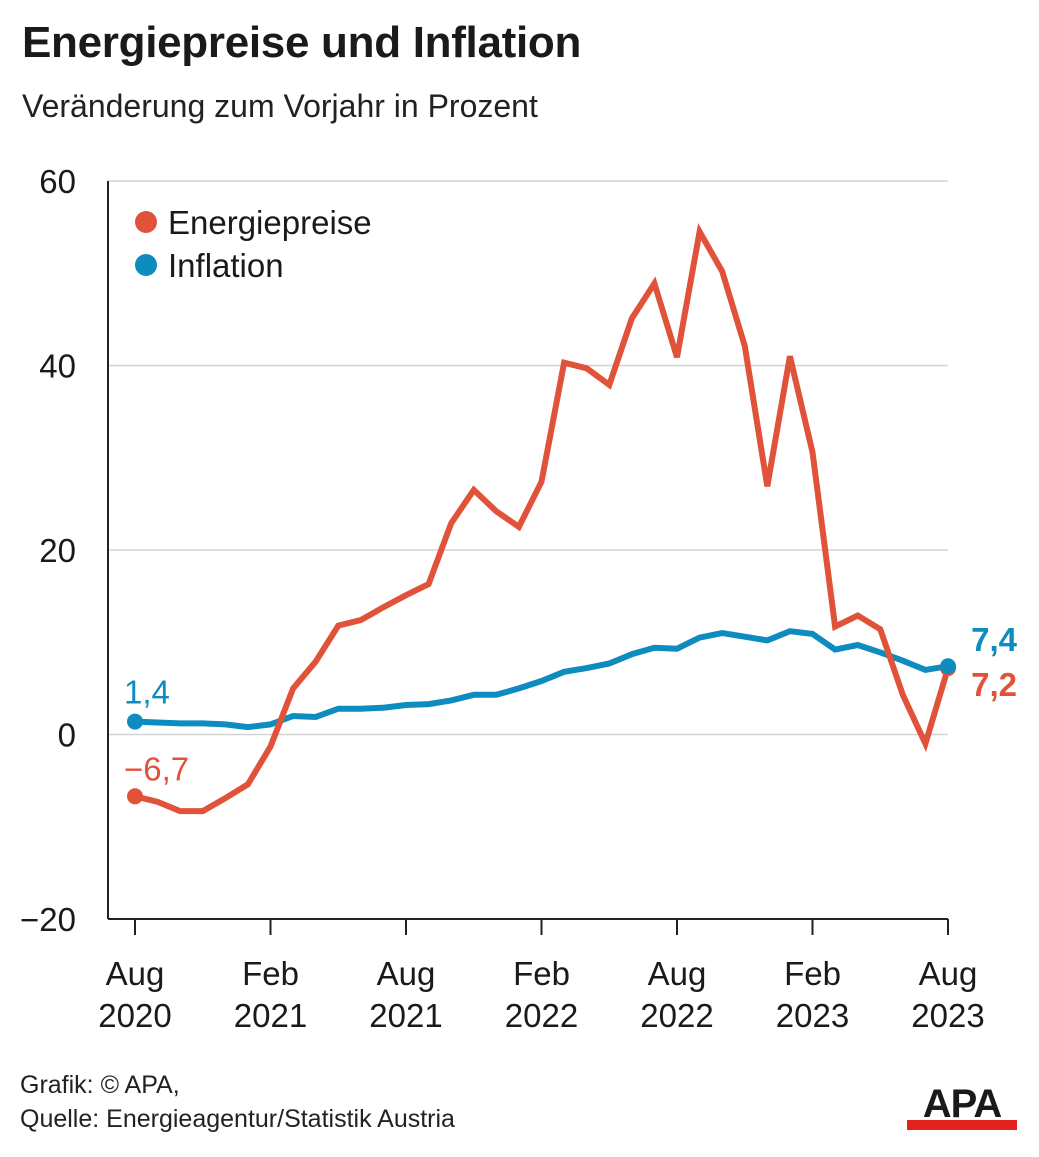  What do you see at coordinates (994, 639) in the screenshot?
I see `end-value-label-inflation: 7,4` at bounding box center [994, 639].